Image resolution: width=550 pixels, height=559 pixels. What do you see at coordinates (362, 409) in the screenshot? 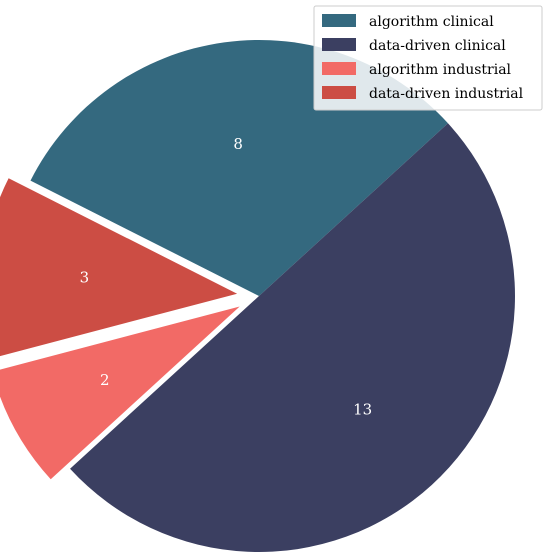
I see `pie-value-label: 13` at bounding box center [362, 409].